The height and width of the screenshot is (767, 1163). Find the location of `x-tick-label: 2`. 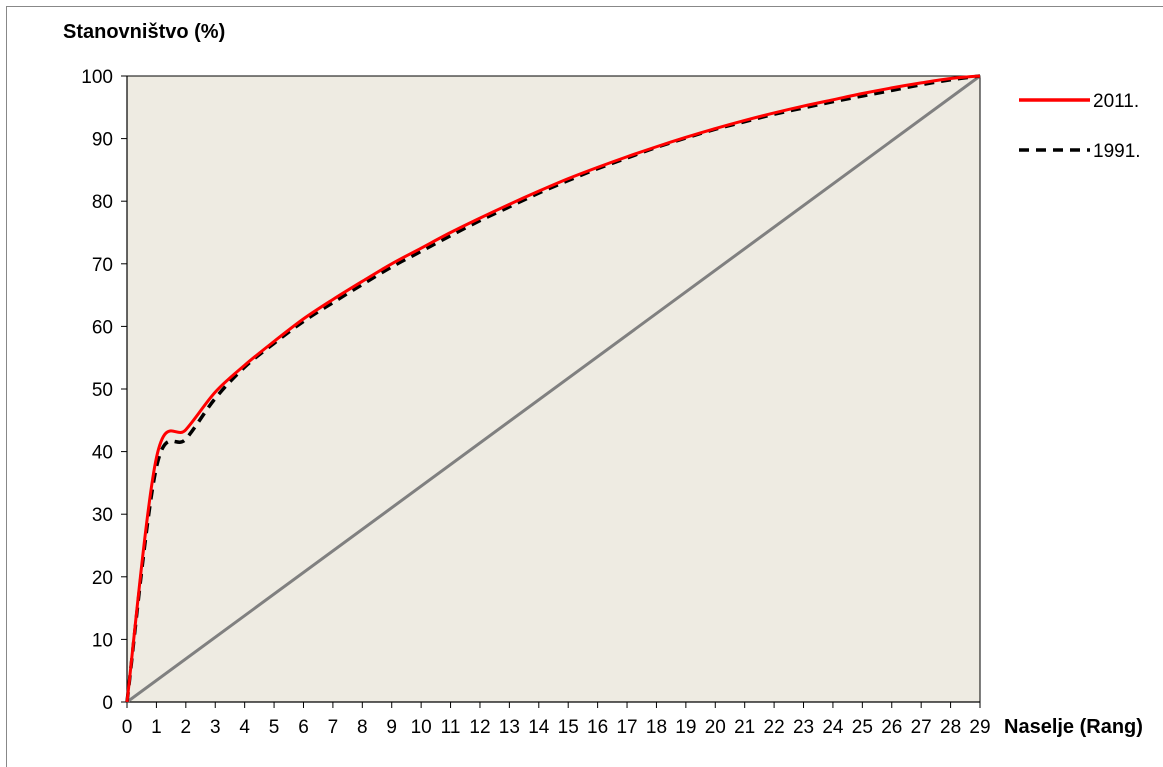

x-tick-label: 2 is located at coordinates (186, 727).